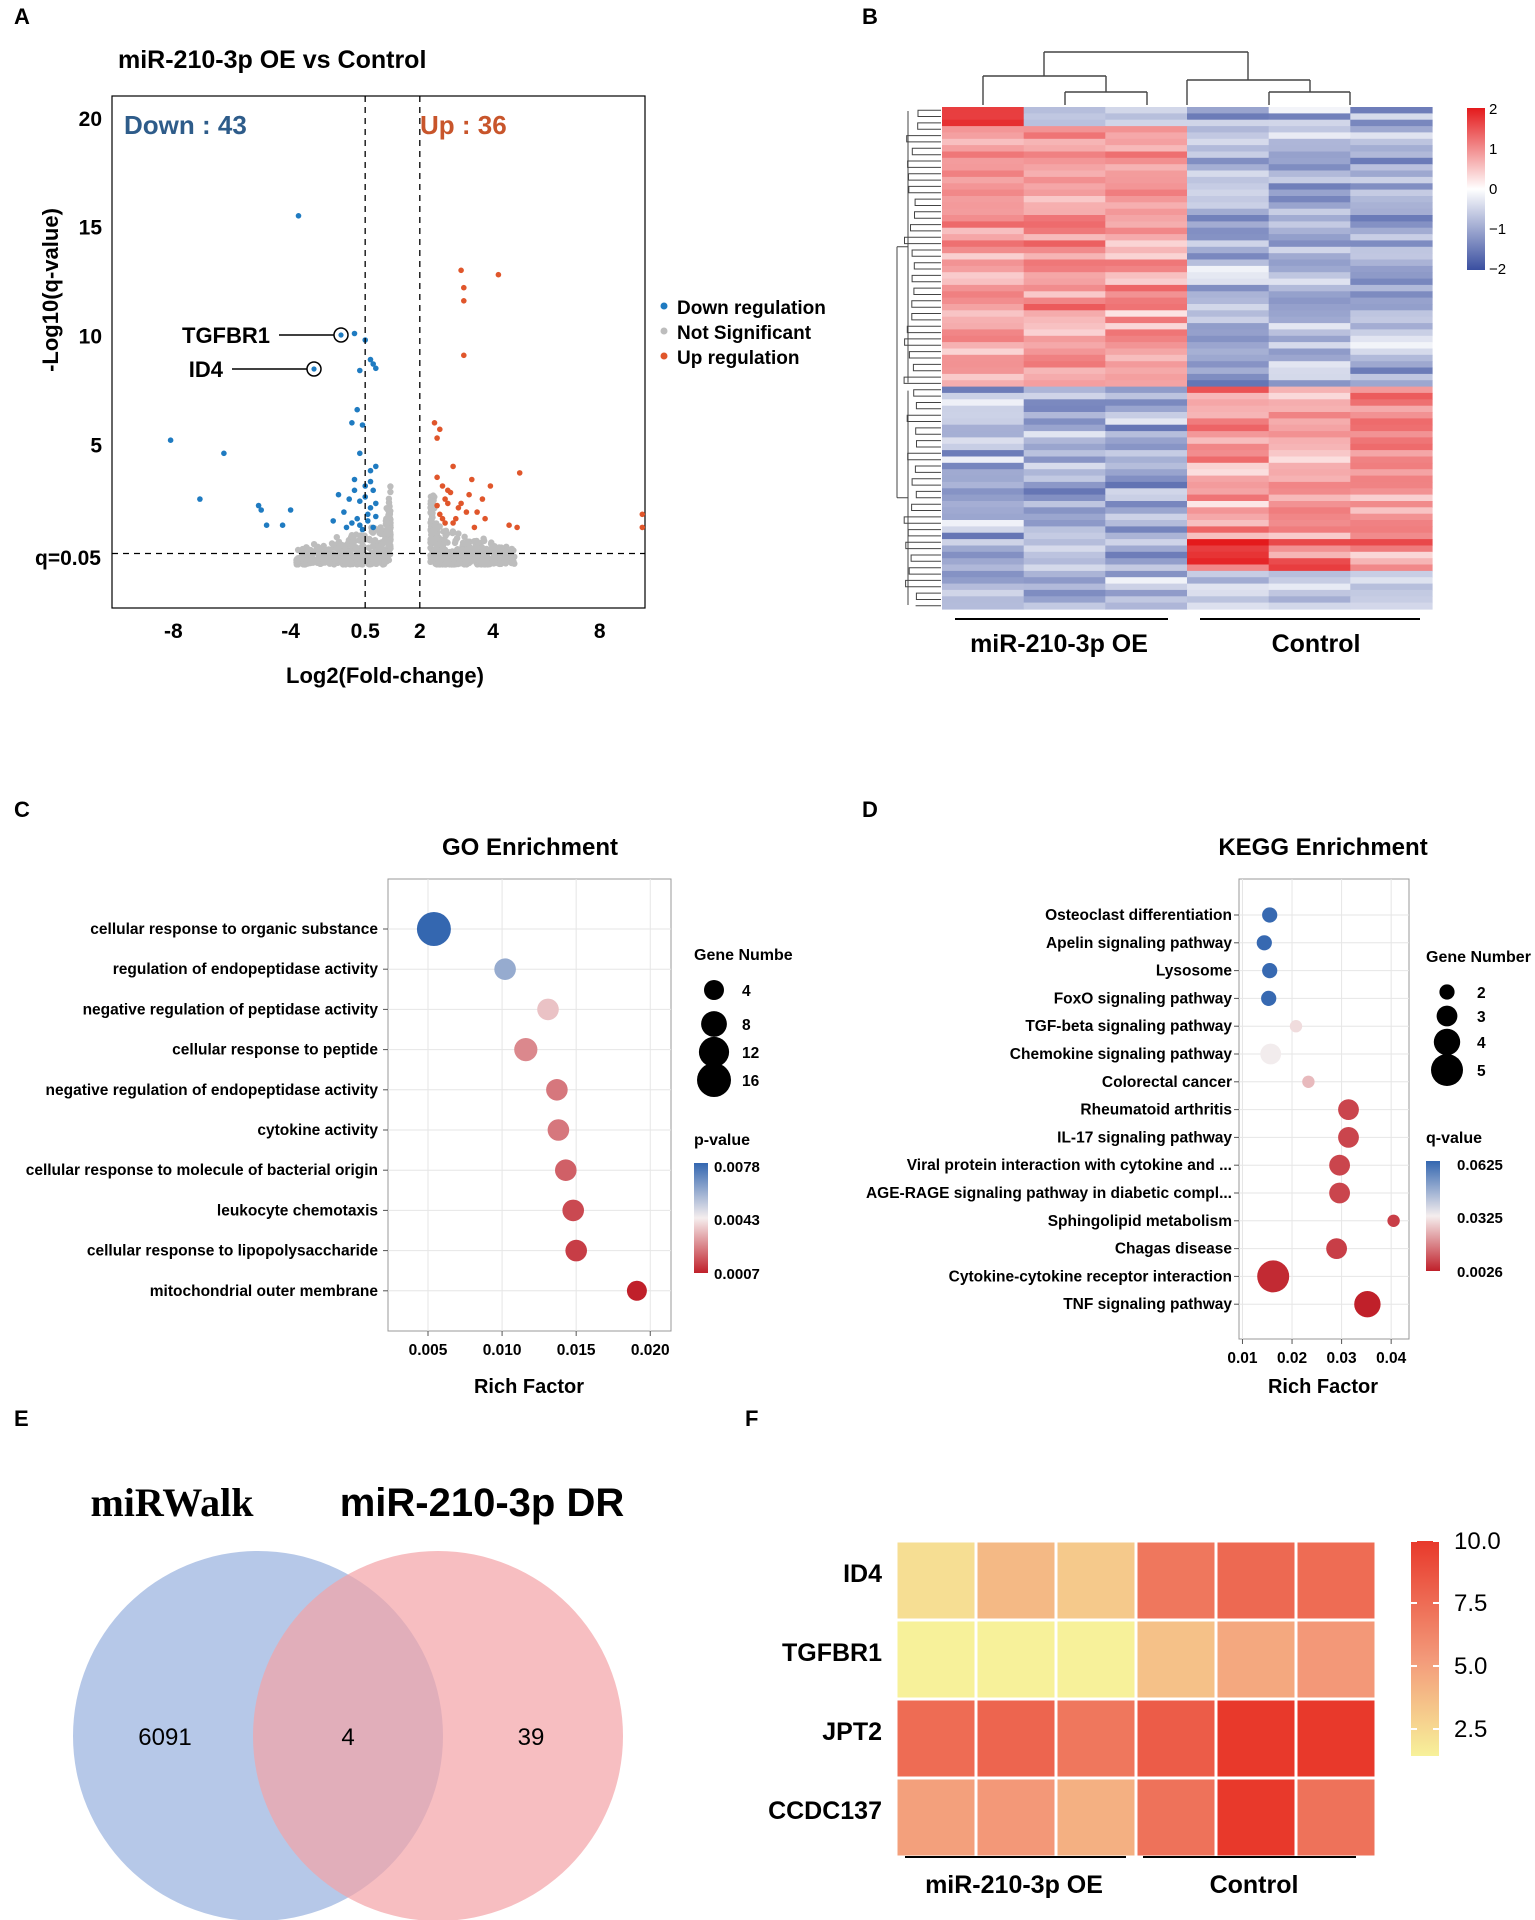 The height and width of the screenshot is (1920, 1535). I want to click on x-tick-label: 4, so click(493, 631).